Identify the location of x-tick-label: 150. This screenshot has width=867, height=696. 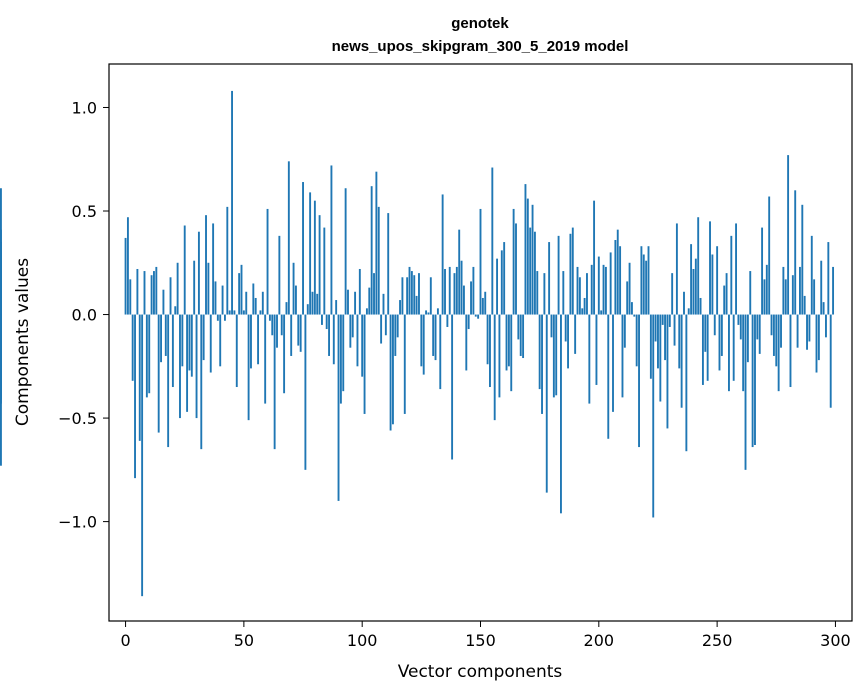
(480, 640).